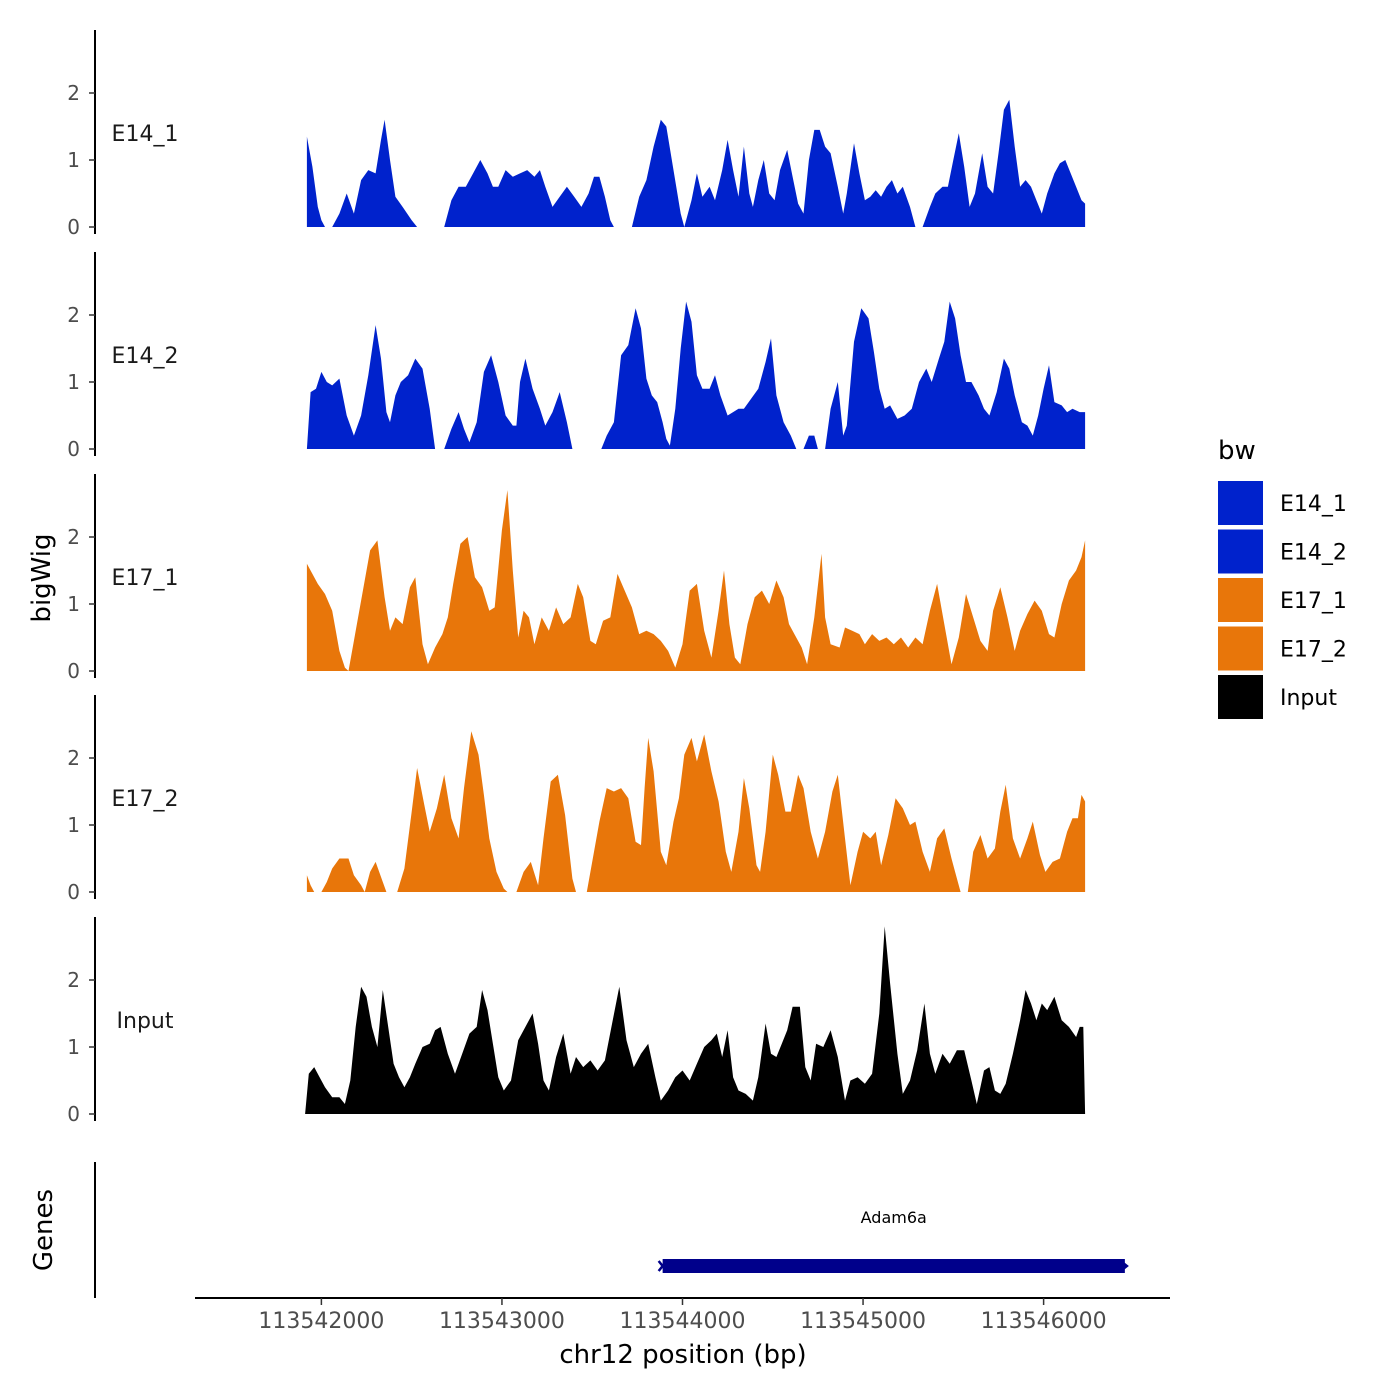 This screenshot has width=1400, height=1400. Describe the element at coordinates (1313, 504) in the screenshot. I see `legend-label: E14_1` at that location.